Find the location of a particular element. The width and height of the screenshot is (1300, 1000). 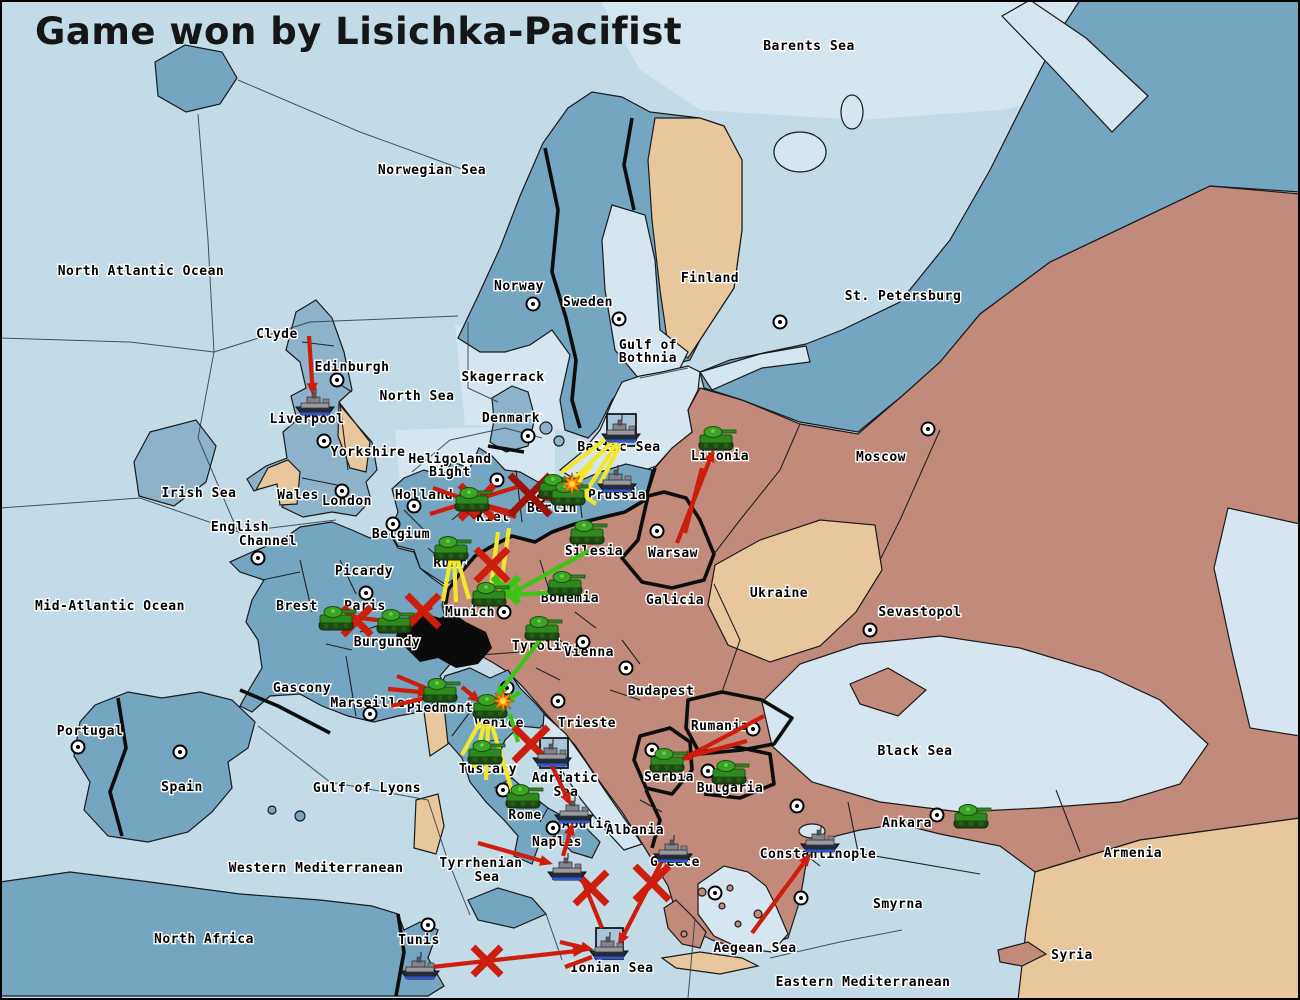

balearic-isle is located at coordinates (272, 810).